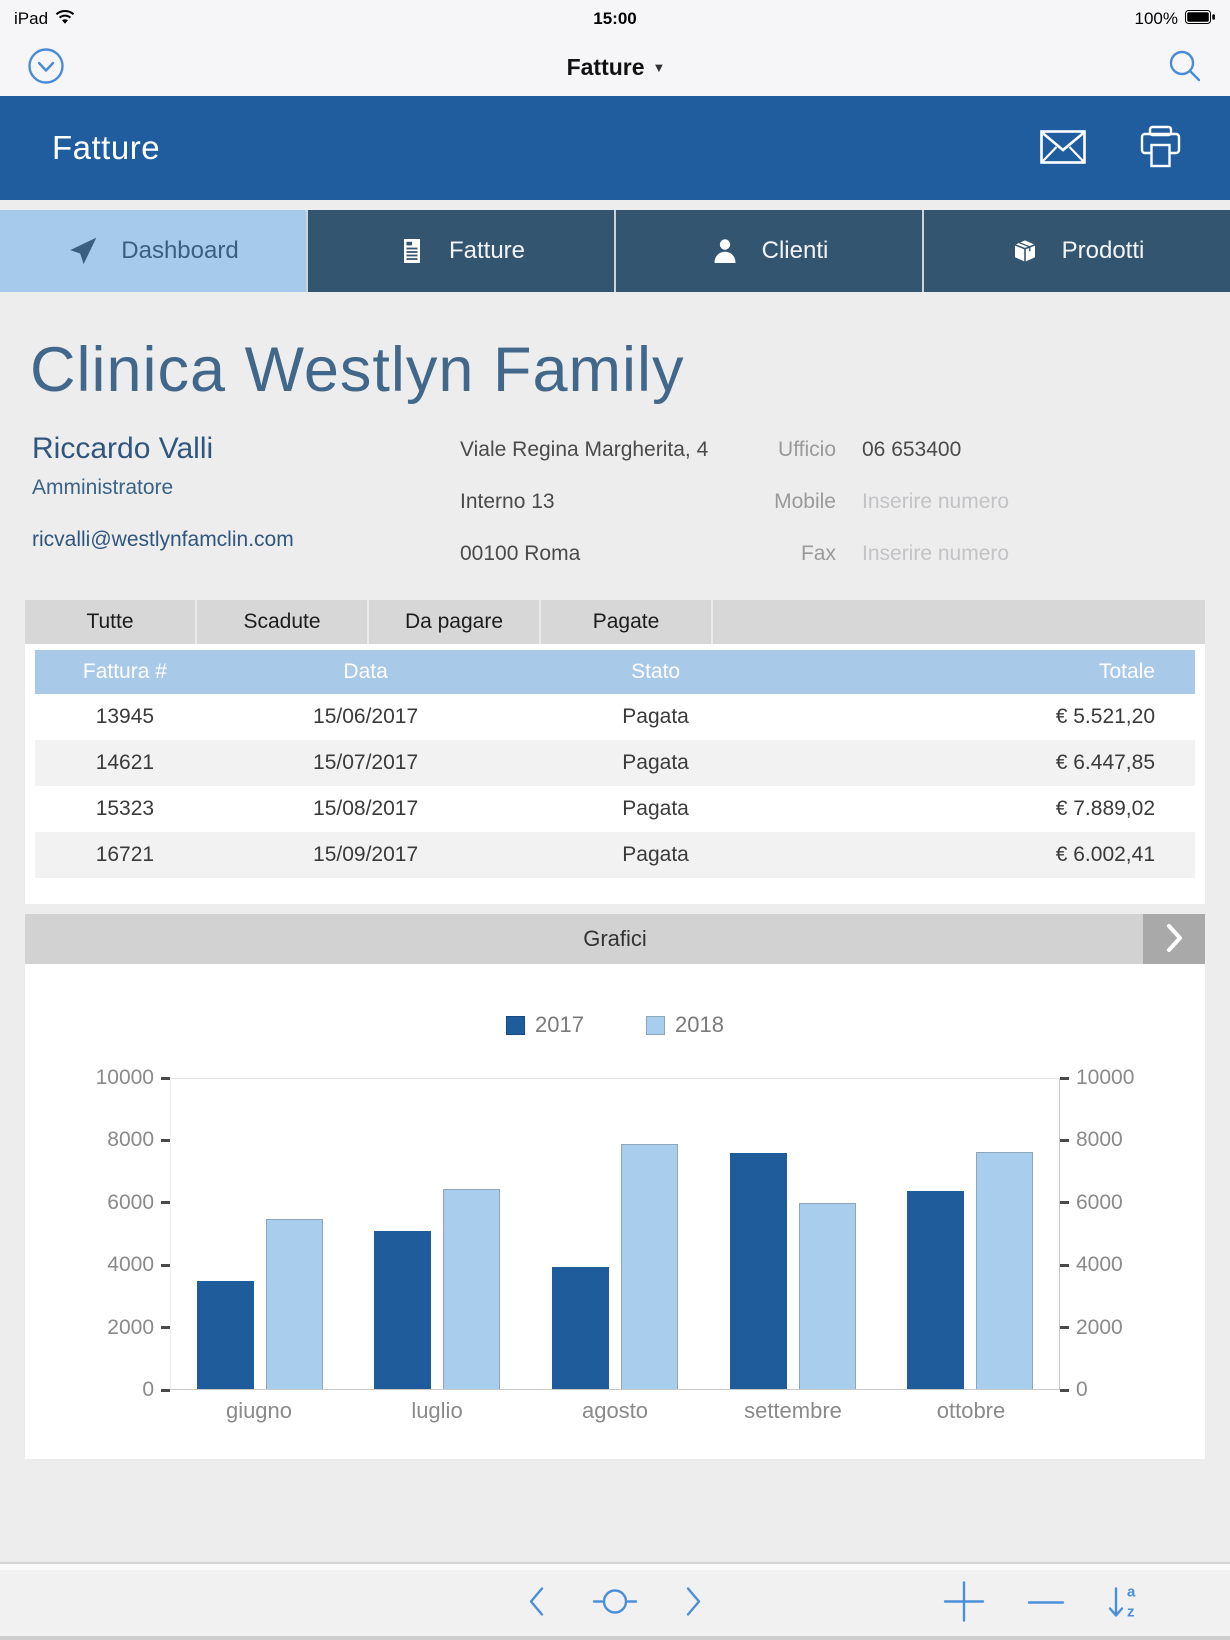  Describe the element at coordinates (795, 250) in the screenshot. I see `tab-label: Clienti` at that location.